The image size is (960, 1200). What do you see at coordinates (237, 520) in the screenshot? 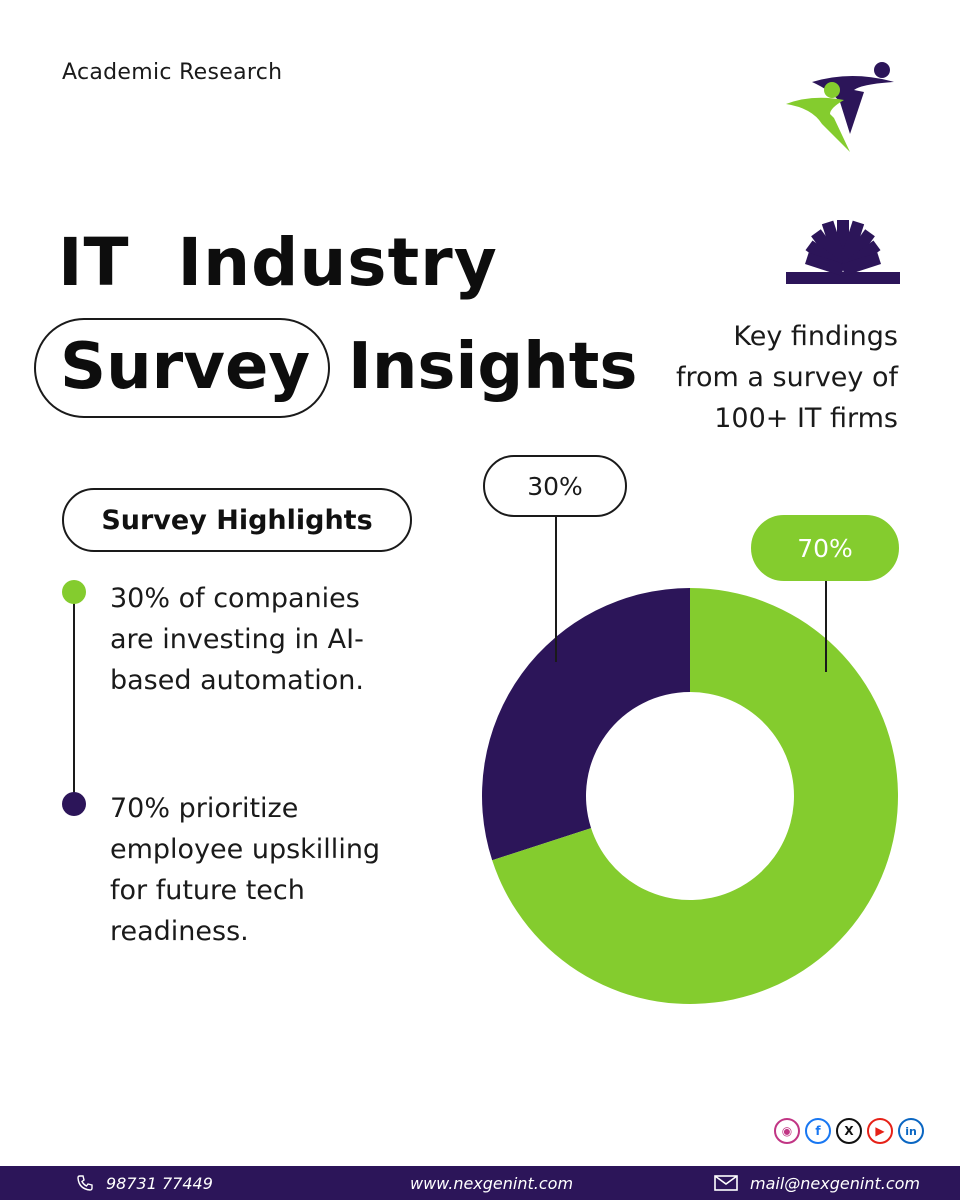
I see `highlights-heading: Survey Highlights` at bounding box center [237, 520].